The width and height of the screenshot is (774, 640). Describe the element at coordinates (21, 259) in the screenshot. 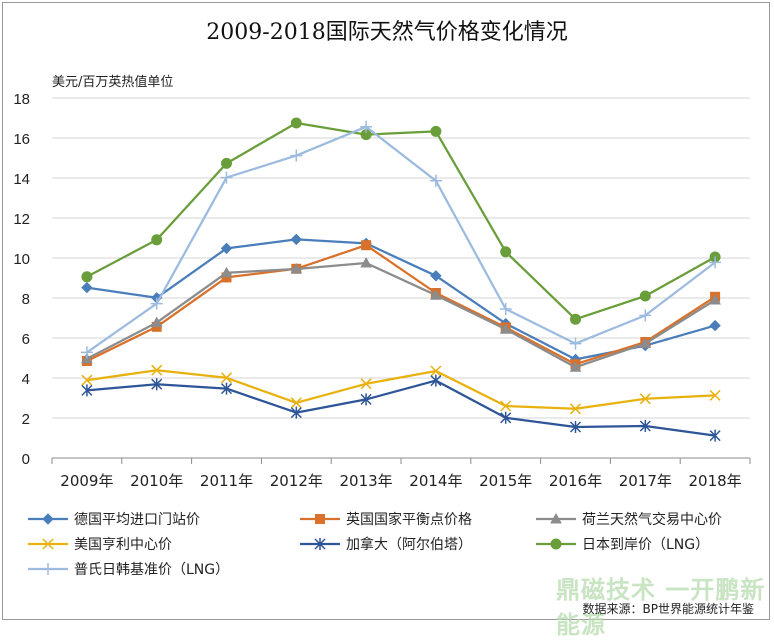

I see `y-tick-label: 10` at that location.